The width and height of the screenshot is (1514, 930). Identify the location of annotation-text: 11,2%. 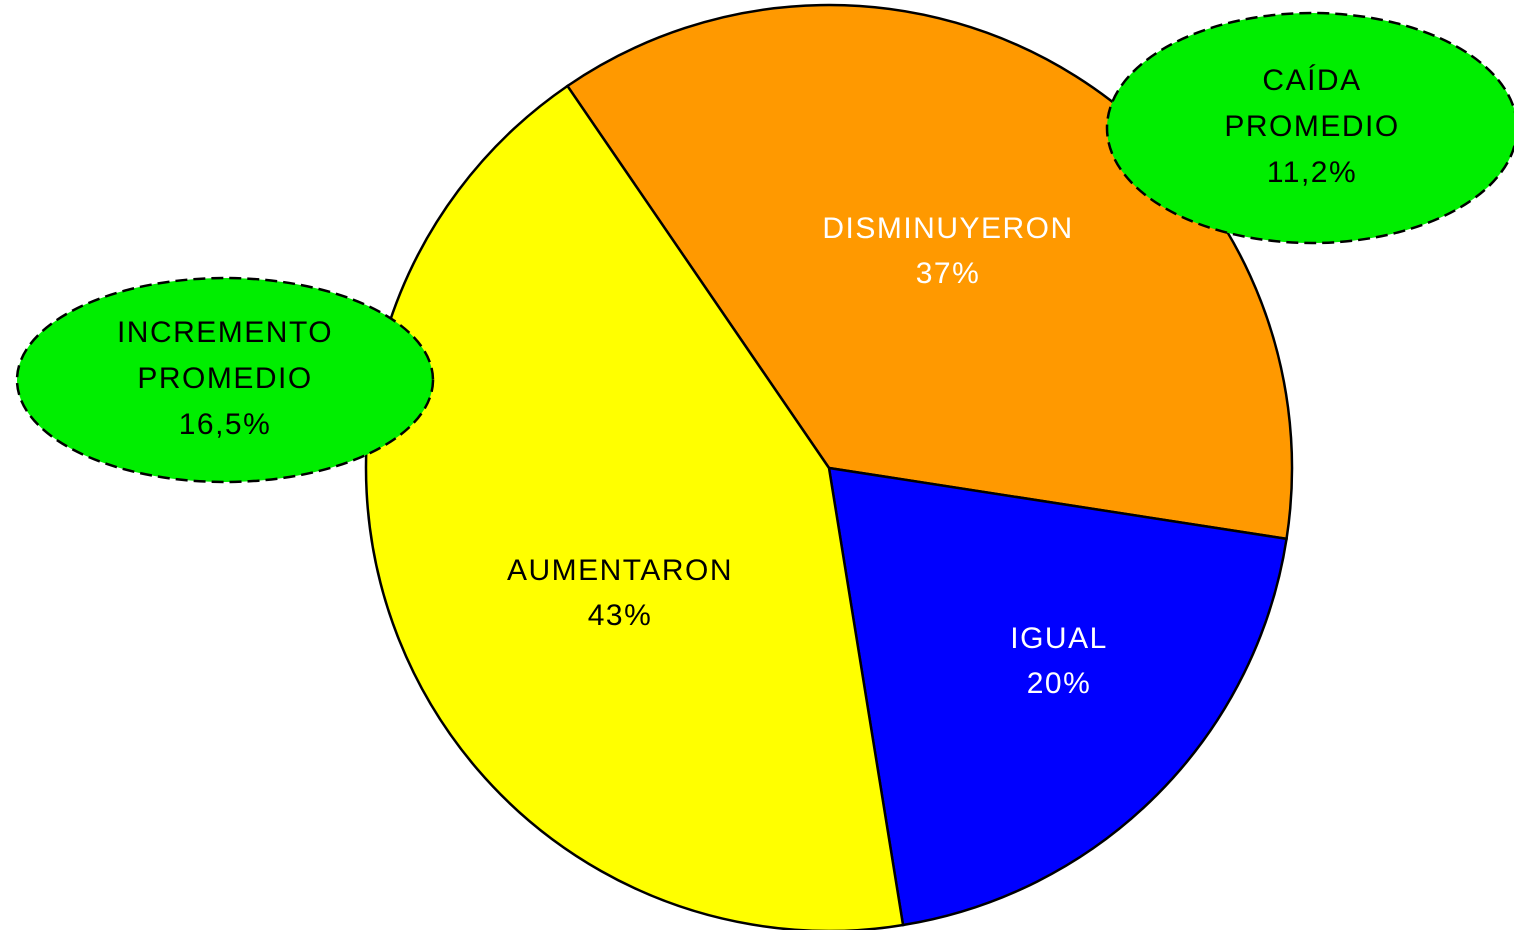
(1312, 172).